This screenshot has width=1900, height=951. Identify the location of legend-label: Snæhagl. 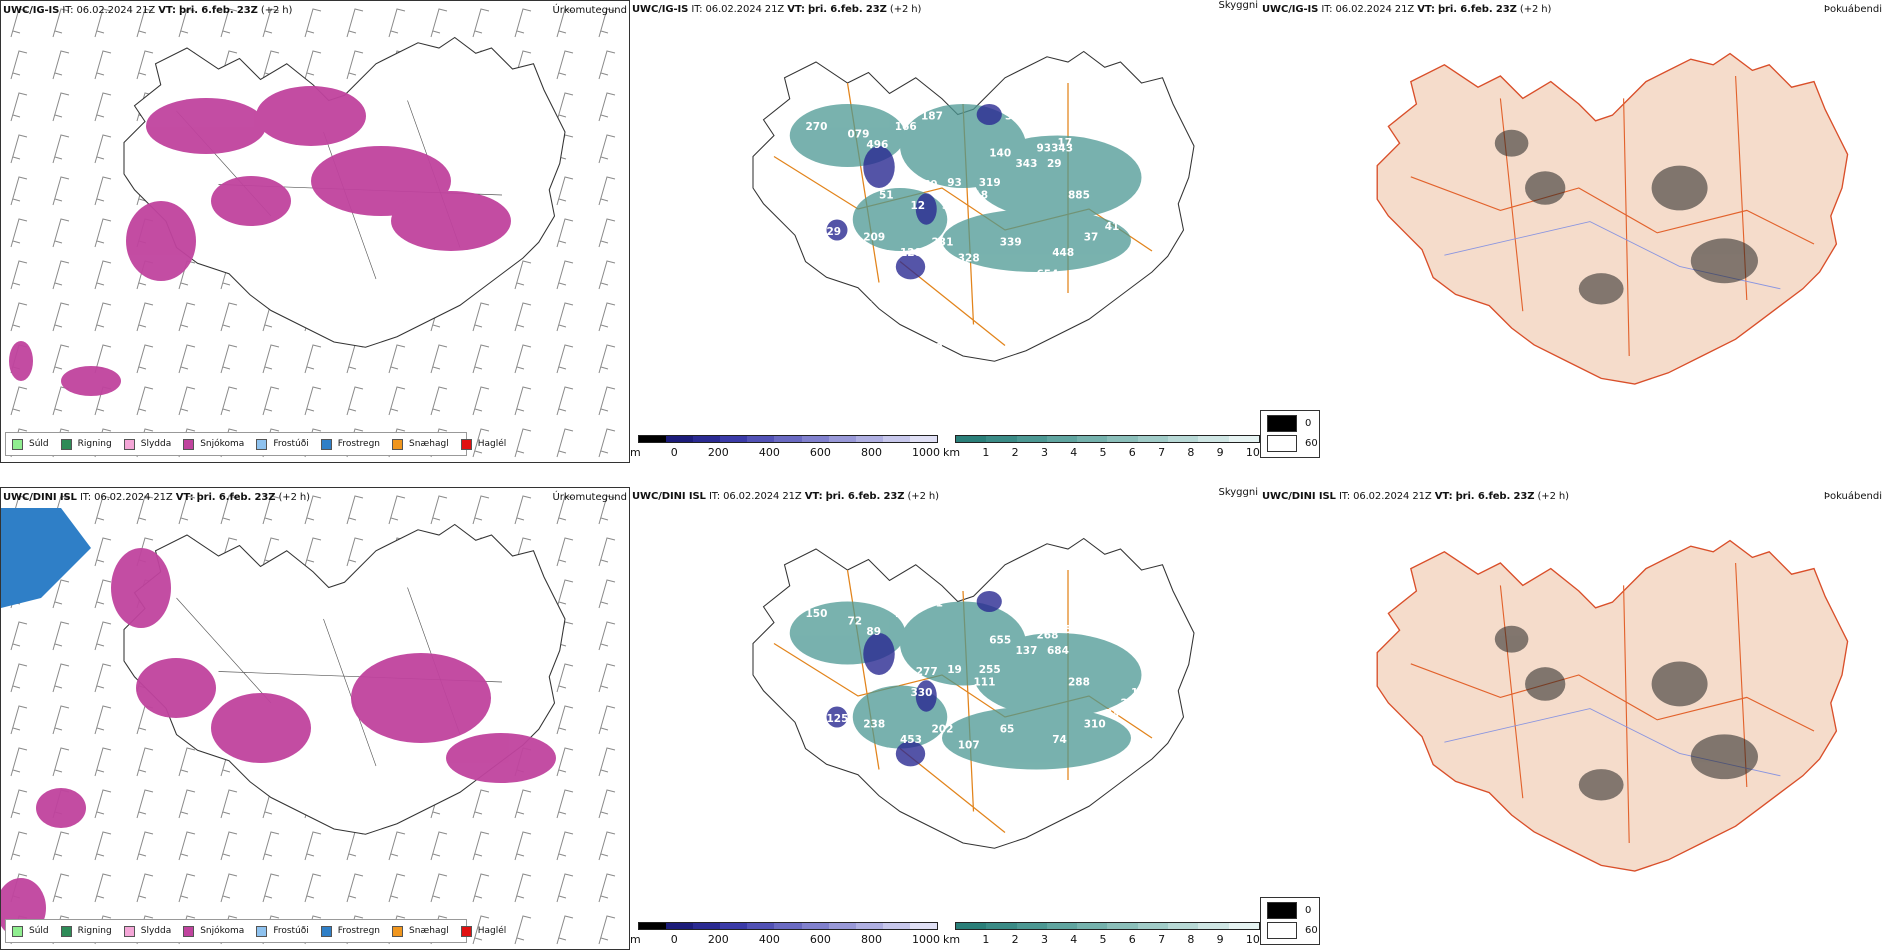
(429, 444).